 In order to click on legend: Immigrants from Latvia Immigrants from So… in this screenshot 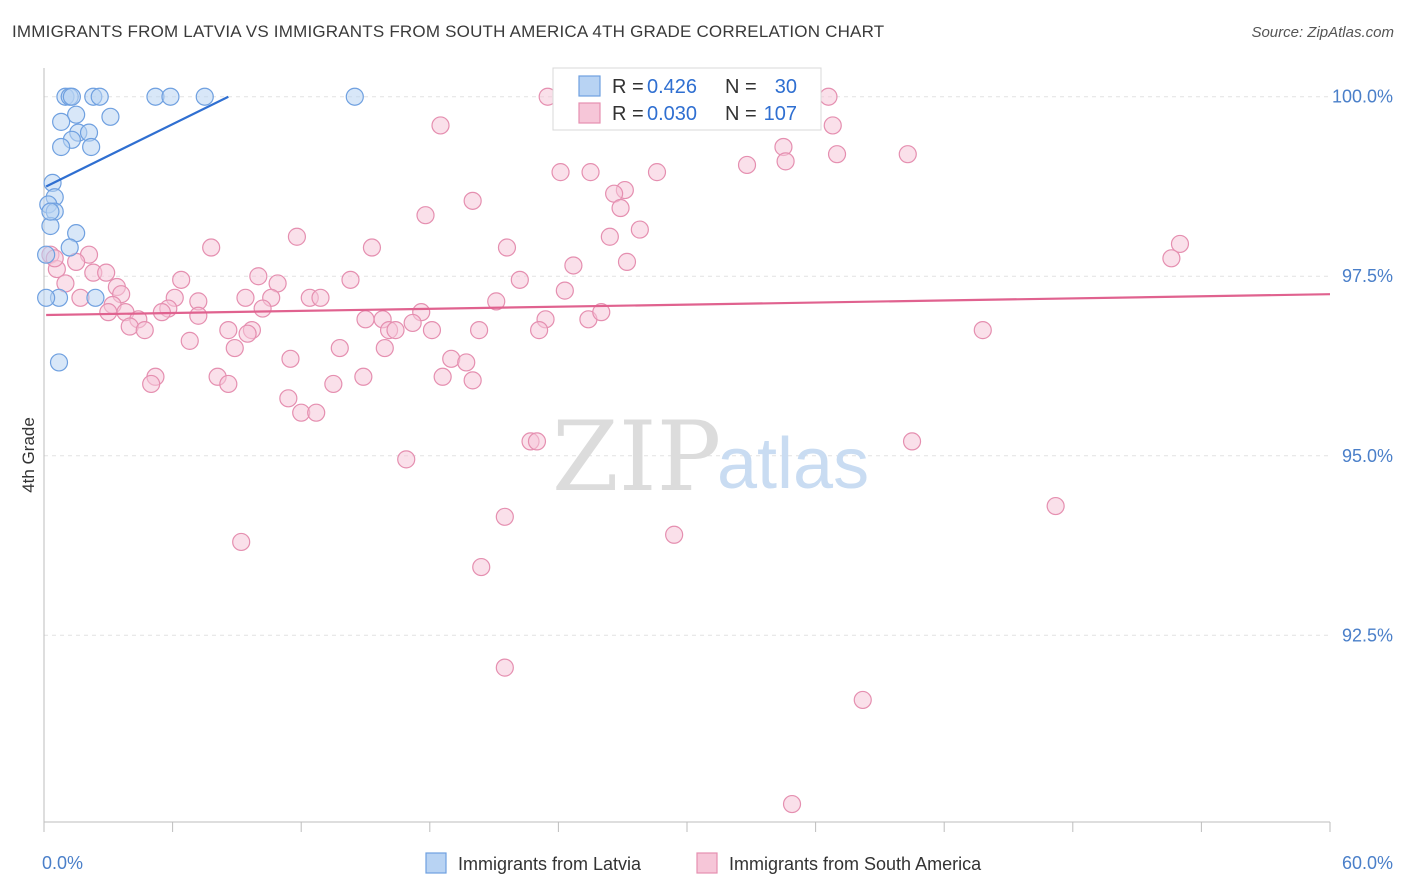, I will do `click(703, 863)`.